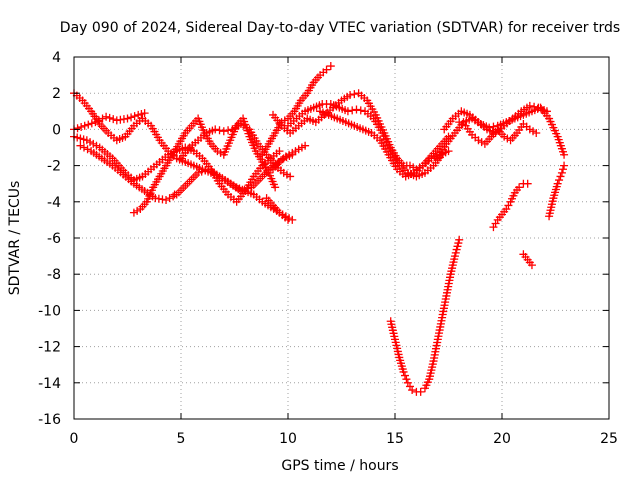  I want to click on x-tick-label: 10, so click(288, 439).